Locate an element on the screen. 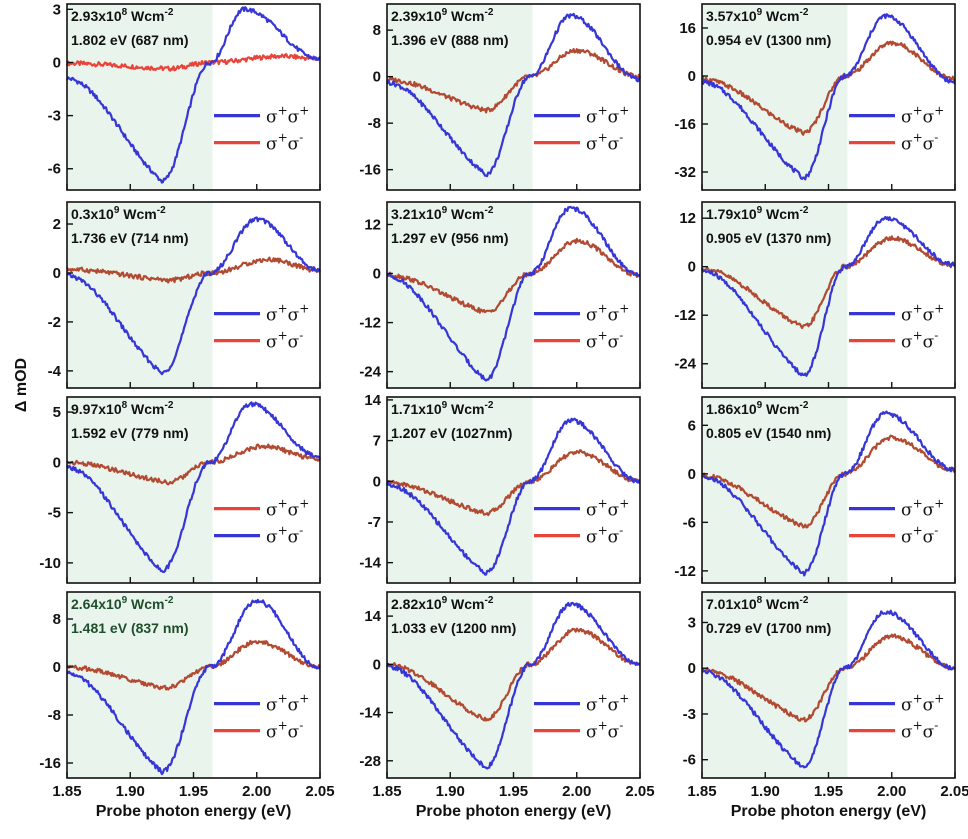 This screenshot has width=968, height=839. y-tick-label: -32 is located at coordinates (685, 172).